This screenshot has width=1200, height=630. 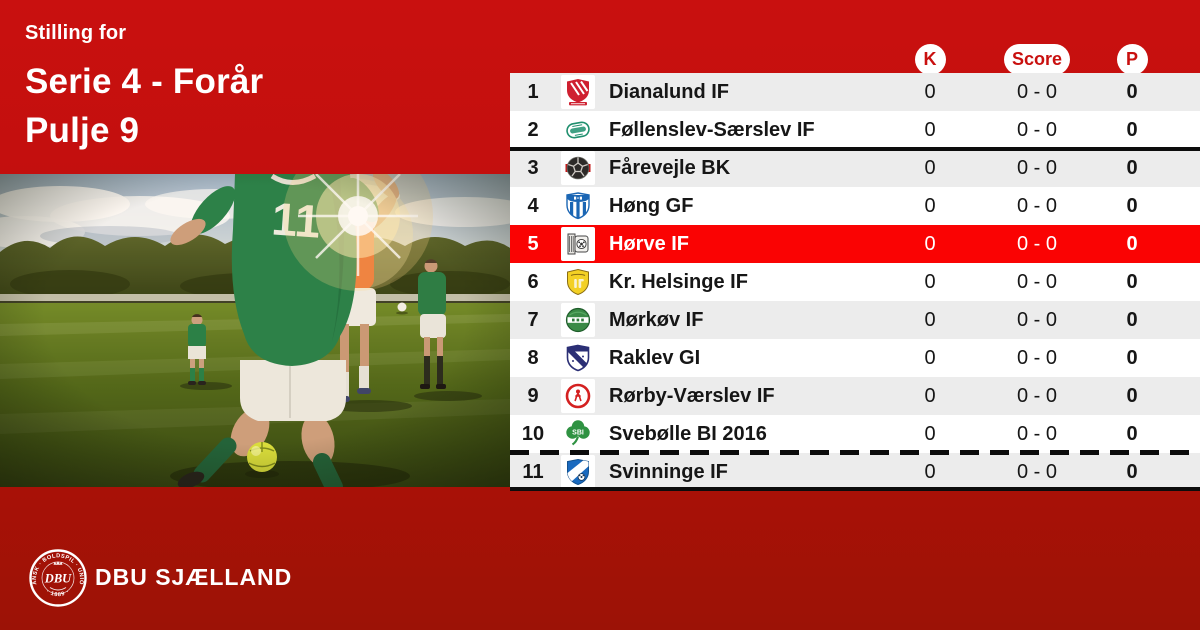 I want to click on team-name: Svinninge IF, so click(x=668, y=471).